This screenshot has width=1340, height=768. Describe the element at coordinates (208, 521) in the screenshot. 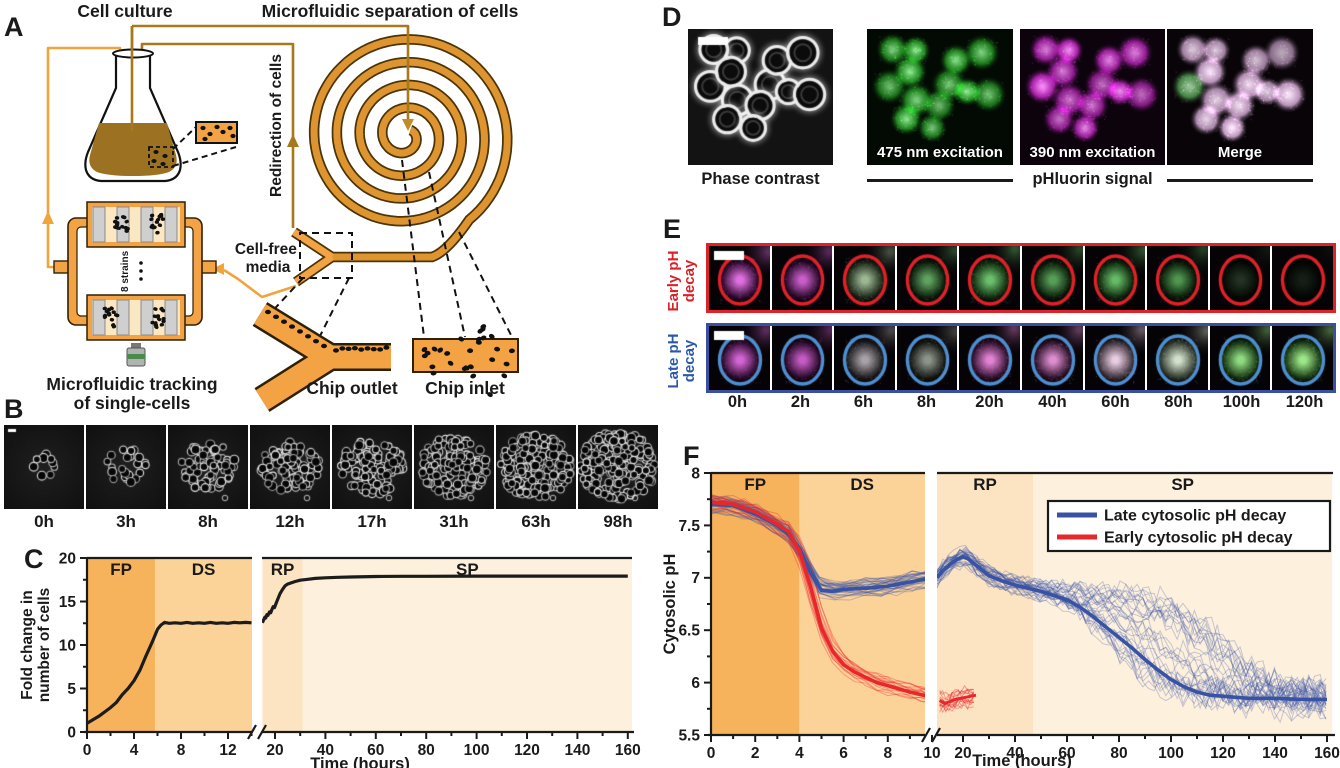

I see `frame-time-label: 8h` at that location.